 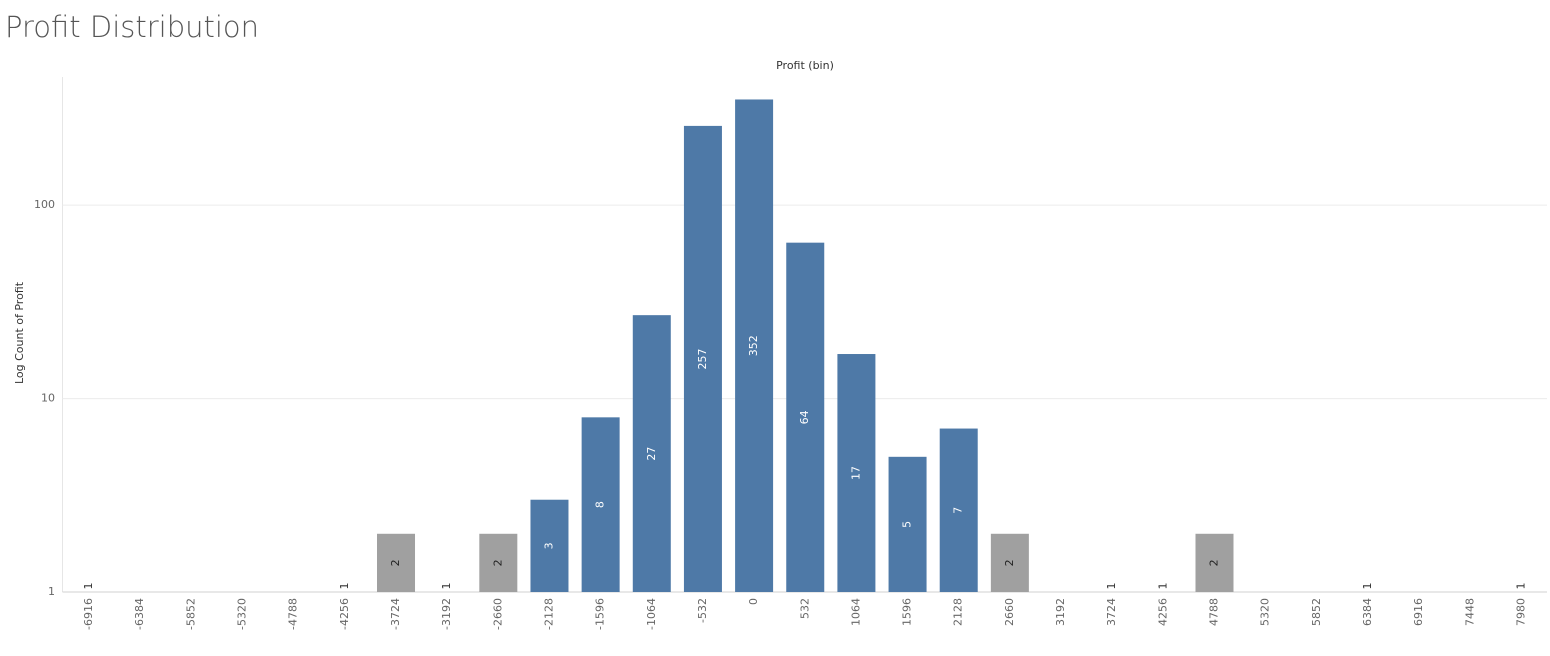 What do you see at coordinates (190, 614) in the screenshot?
I see `x-tick-label: -5852` at bounding box center [190, 614].